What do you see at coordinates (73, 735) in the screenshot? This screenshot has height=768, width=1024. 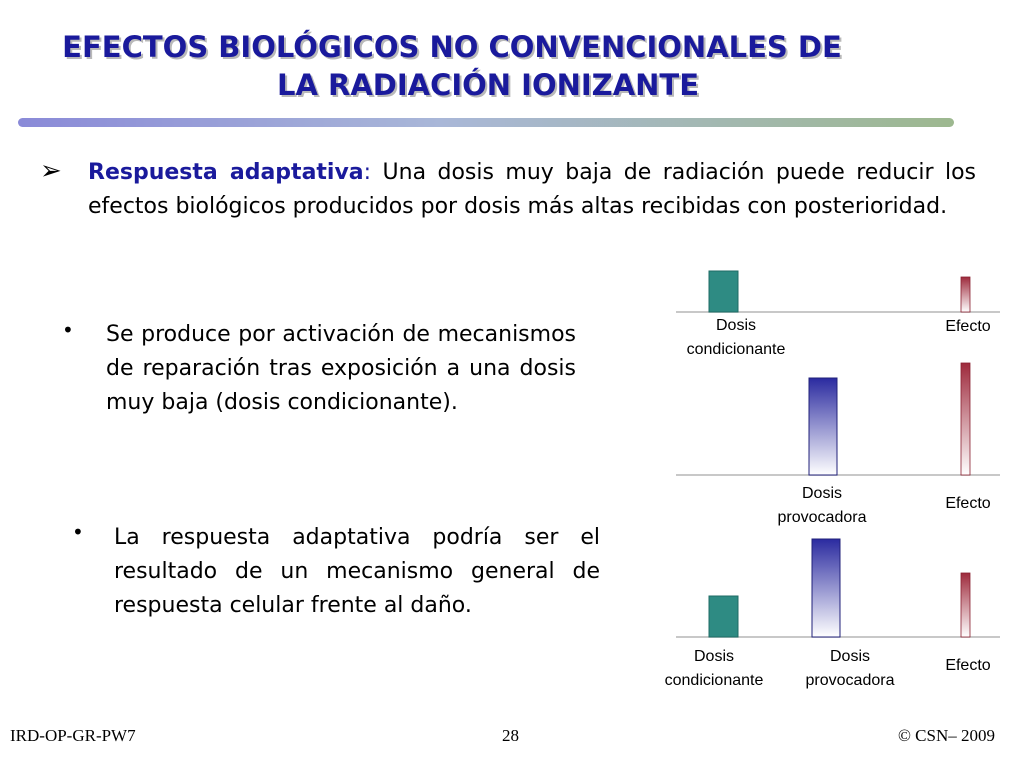 I see `footer-document-code: IRD-OP-GR-PW7` at bounding box center [73, 735].